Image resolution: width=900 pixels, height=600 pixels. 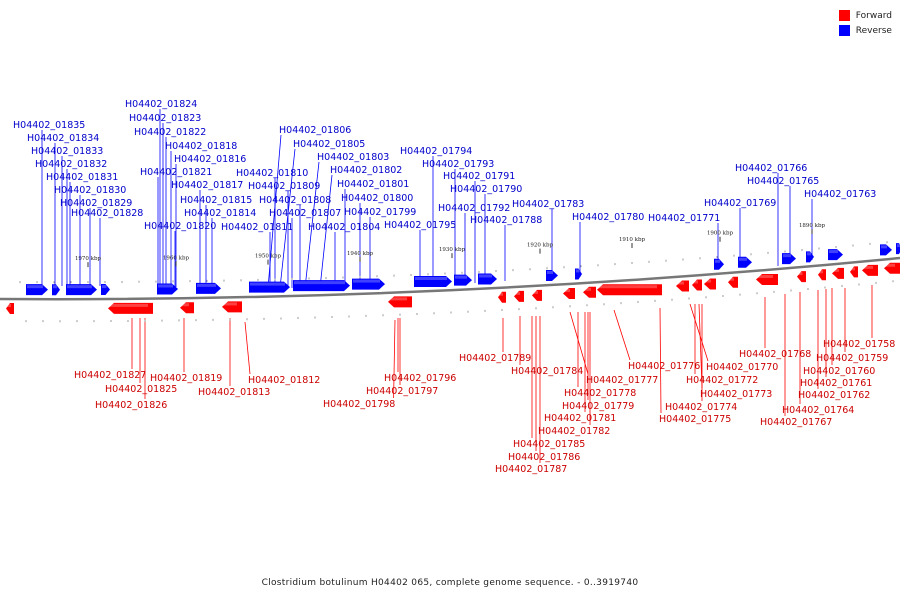 I want to click on reverse-gene-label: H04402_01801, so click(x=373, y=184).